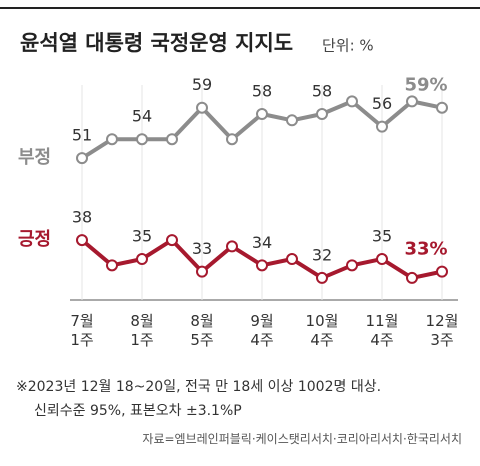 Image resolution: width=480 pixels, height=466 pixels. Describe the element at coordinates (82, 135) in the screenshot. I see `data-label: 51` at that location.